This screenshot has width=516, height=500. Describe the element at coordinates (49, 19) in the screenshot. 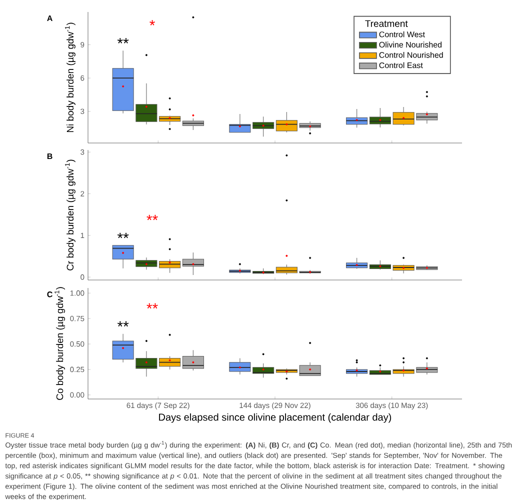

I see `chart-title: A` at that location.